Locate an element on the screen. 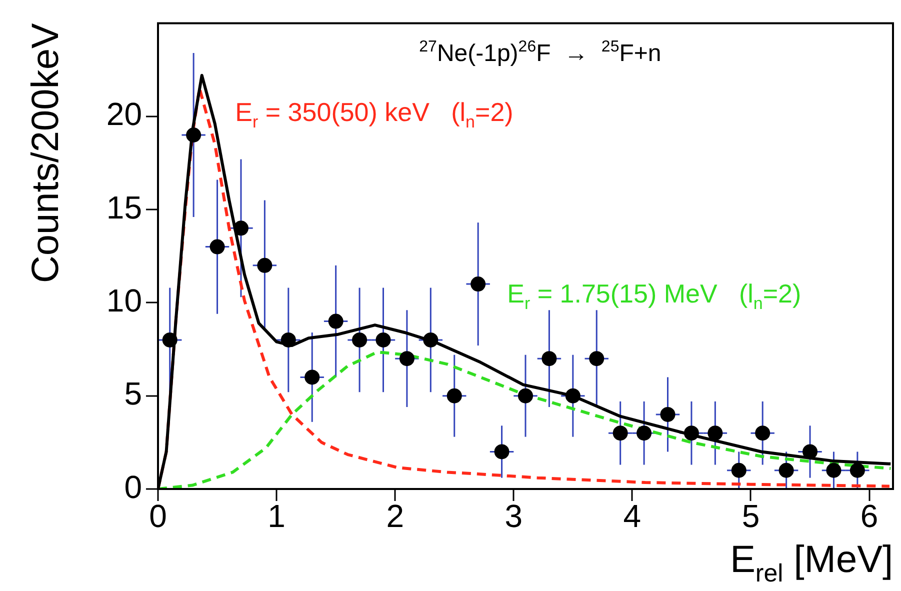 The height and width of the screenshot is (591, 901). y-tick-label: 5 is located at coordinates (133, 394).